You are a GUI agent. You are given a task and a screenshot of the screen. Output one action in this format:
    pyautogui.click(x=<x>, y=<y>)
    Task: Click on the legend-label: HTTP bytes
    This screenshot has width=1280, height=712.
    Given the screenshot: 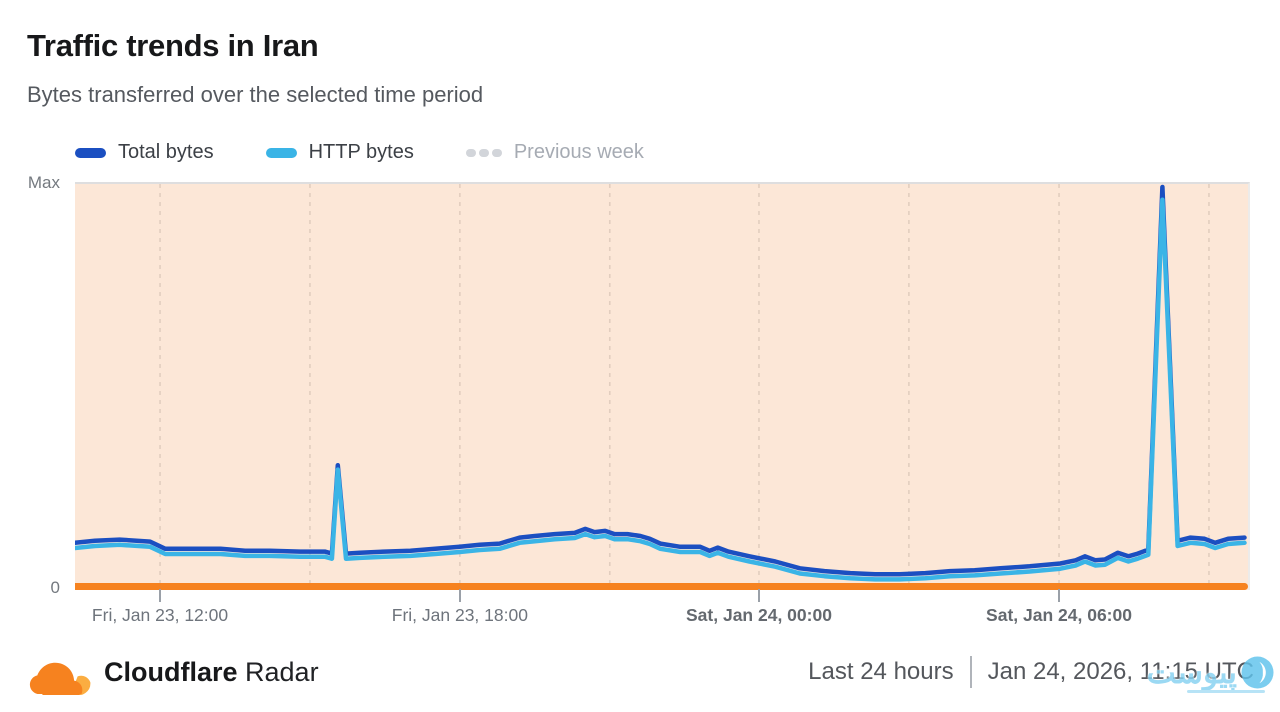 What is the action you would take?
    pyautogui.click(x=361, y=152)
    